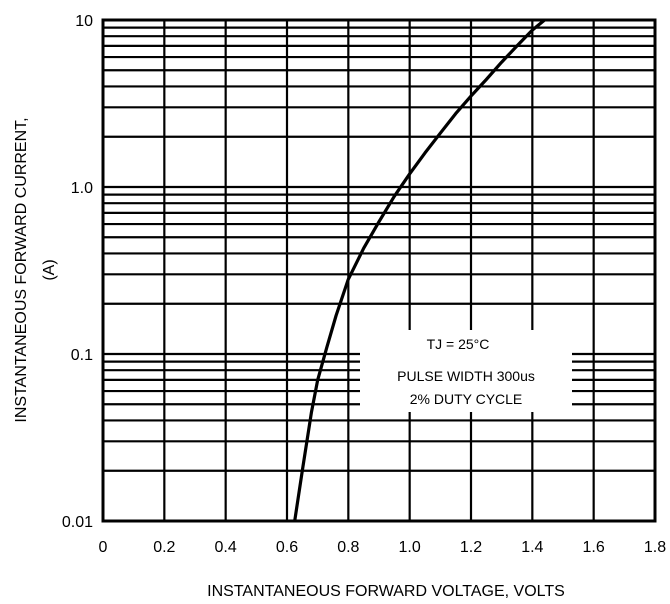 The height and width of the screenshot is (604, 670). Describe the element at coordinates (410, 547) in the screenshot. I see `x-tick-label: 1.0` at that location.